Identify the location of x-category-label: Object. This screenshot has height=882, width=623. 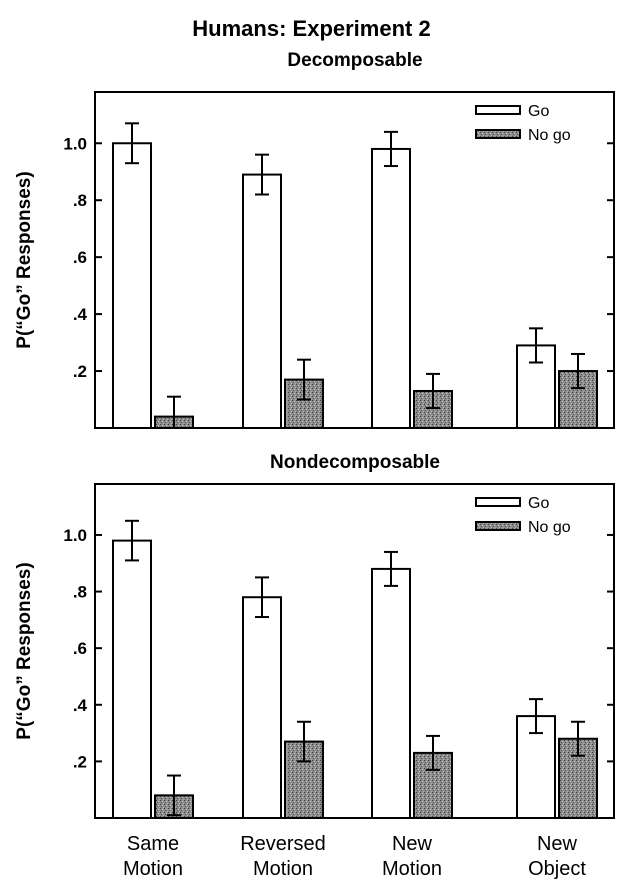
(557, 869).